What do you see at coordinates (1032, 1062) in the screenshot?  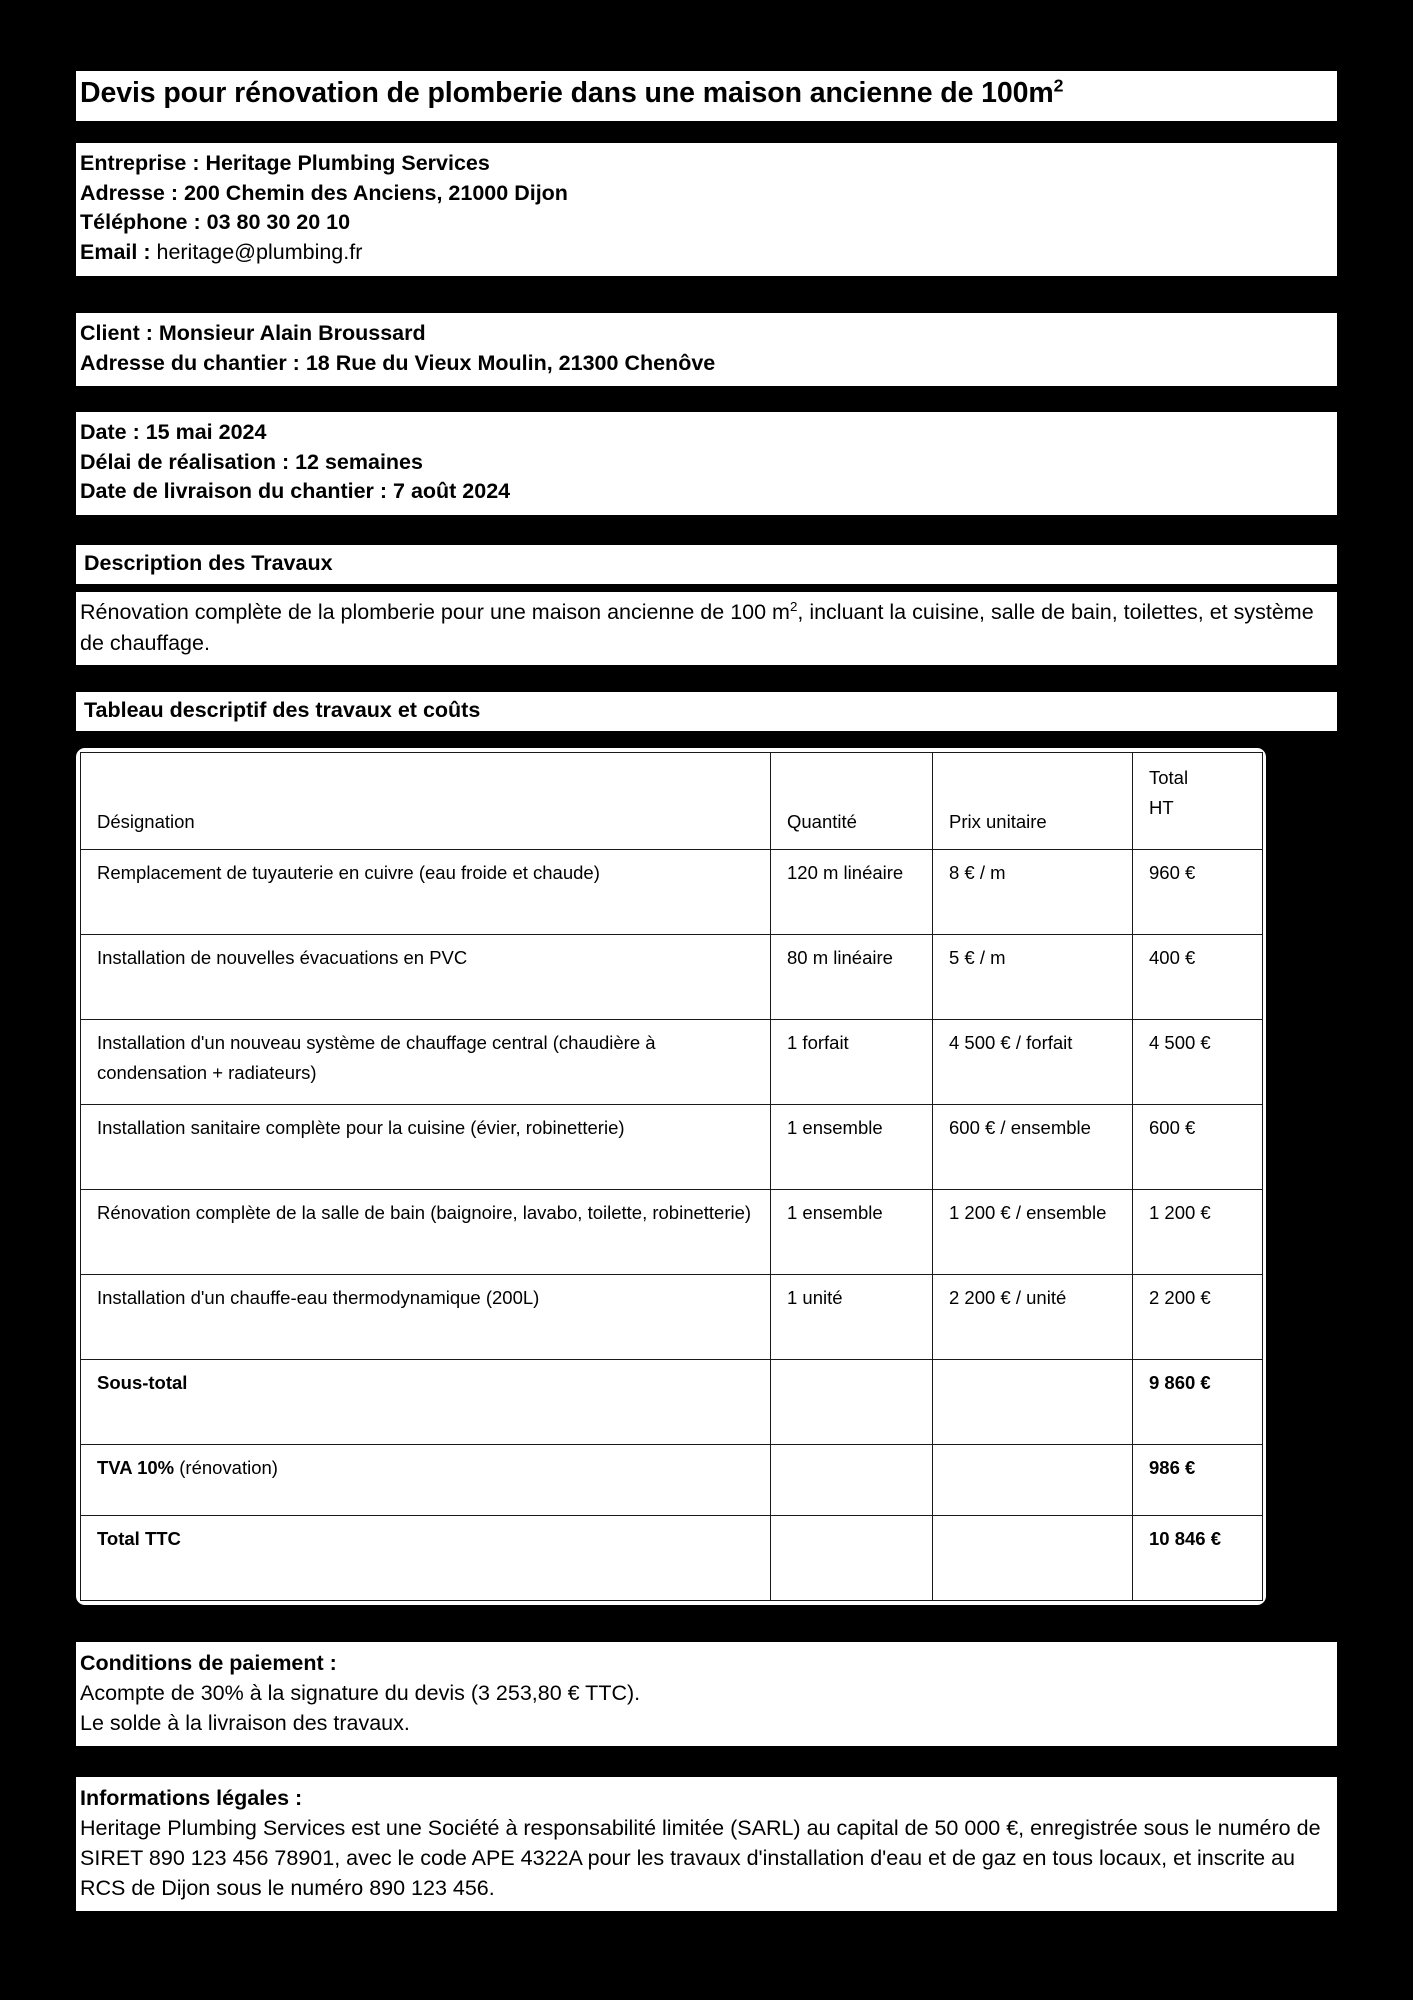 I see `cell-prix-unitaire: 4 500 € / forfait` at bounding box center [1032, 1062].